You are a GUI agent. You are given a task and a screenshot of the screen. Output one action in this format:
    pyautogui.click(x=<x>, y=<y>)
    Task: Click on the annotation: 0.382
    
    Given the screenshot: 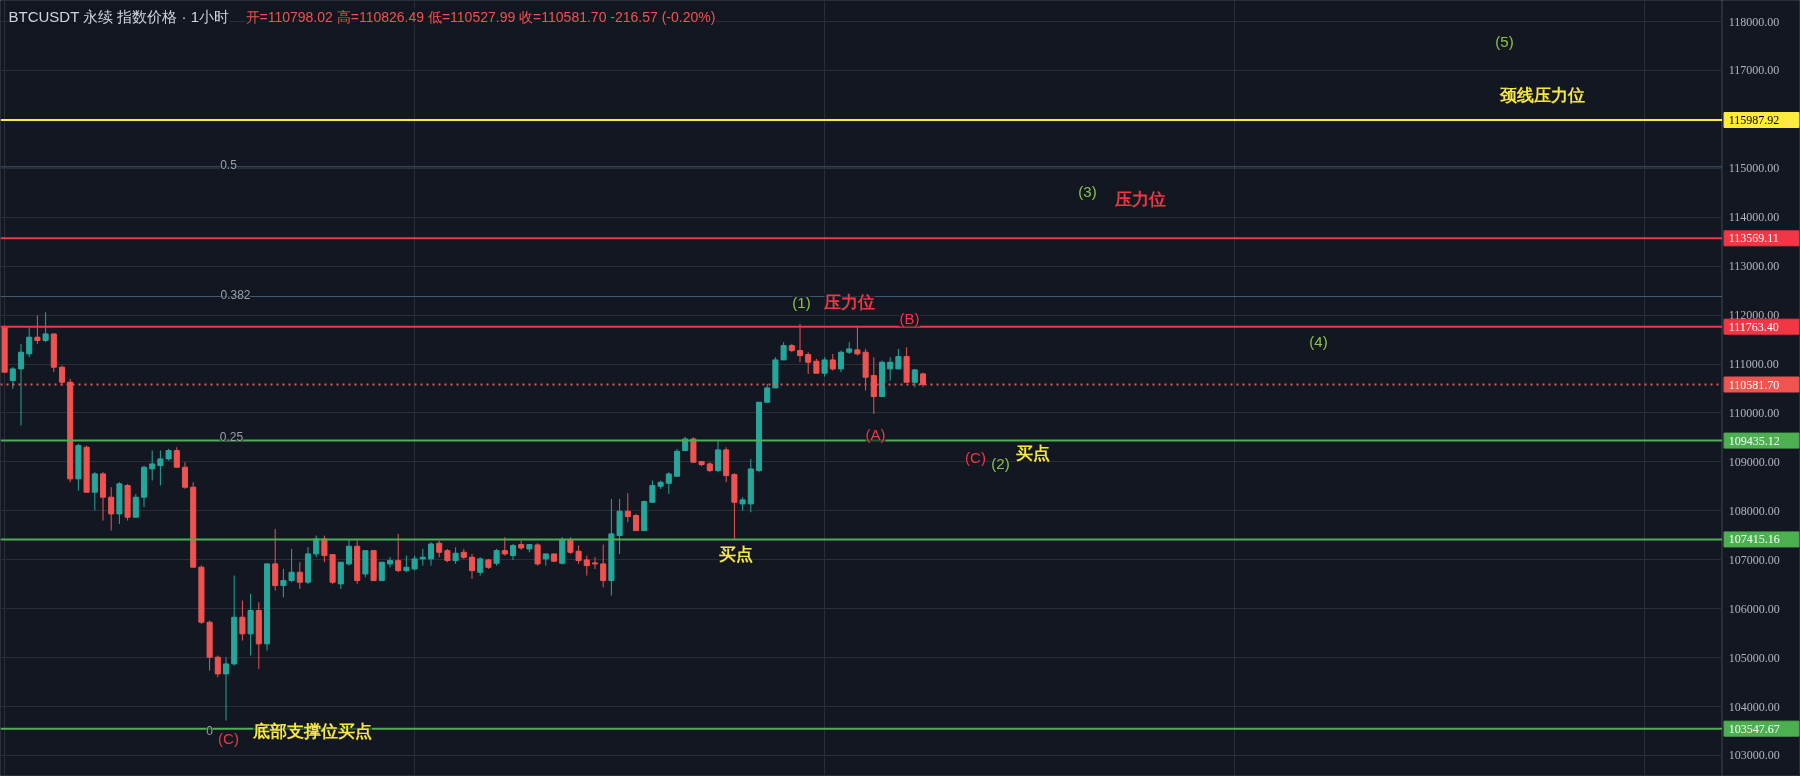 What is the action you would take?
    pyautogui.click(x=235, y=295)
    